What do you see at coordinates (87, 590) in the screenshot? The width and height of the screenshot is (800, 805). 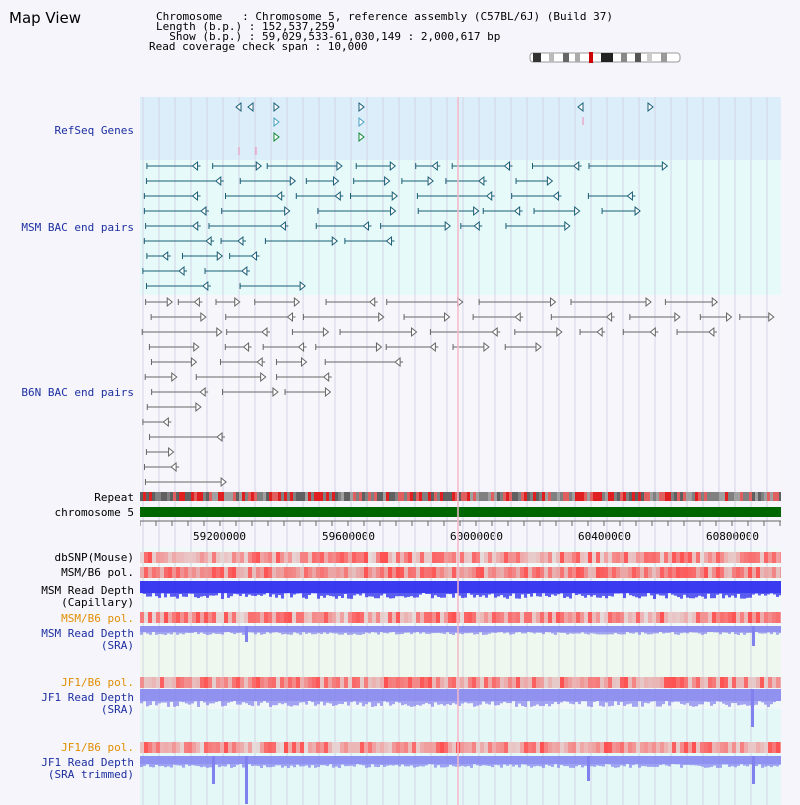 I see `track-label-msm-depth-capillary: MSM Read Depth` at bounding box center [87, 590].